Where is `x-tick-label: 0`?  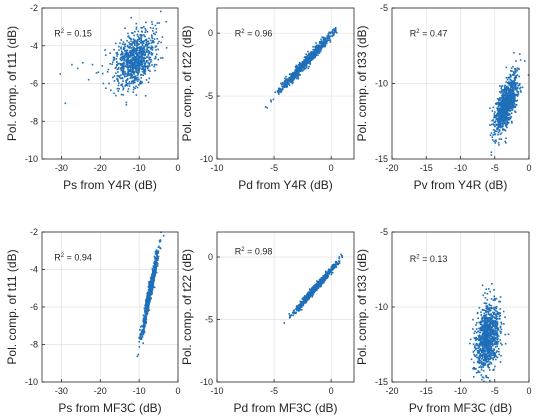 x-tick-label: 0 is located at coordinates (177, 391).